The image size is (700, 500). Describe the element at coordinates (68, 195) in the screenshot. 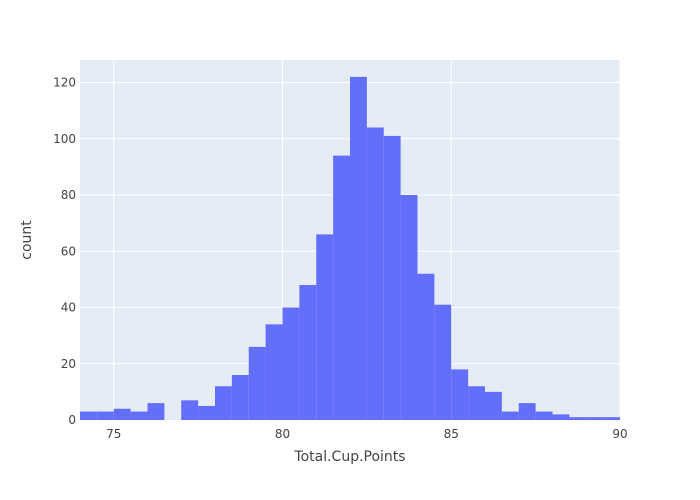

I see `y-tick-label: 80` at that location.